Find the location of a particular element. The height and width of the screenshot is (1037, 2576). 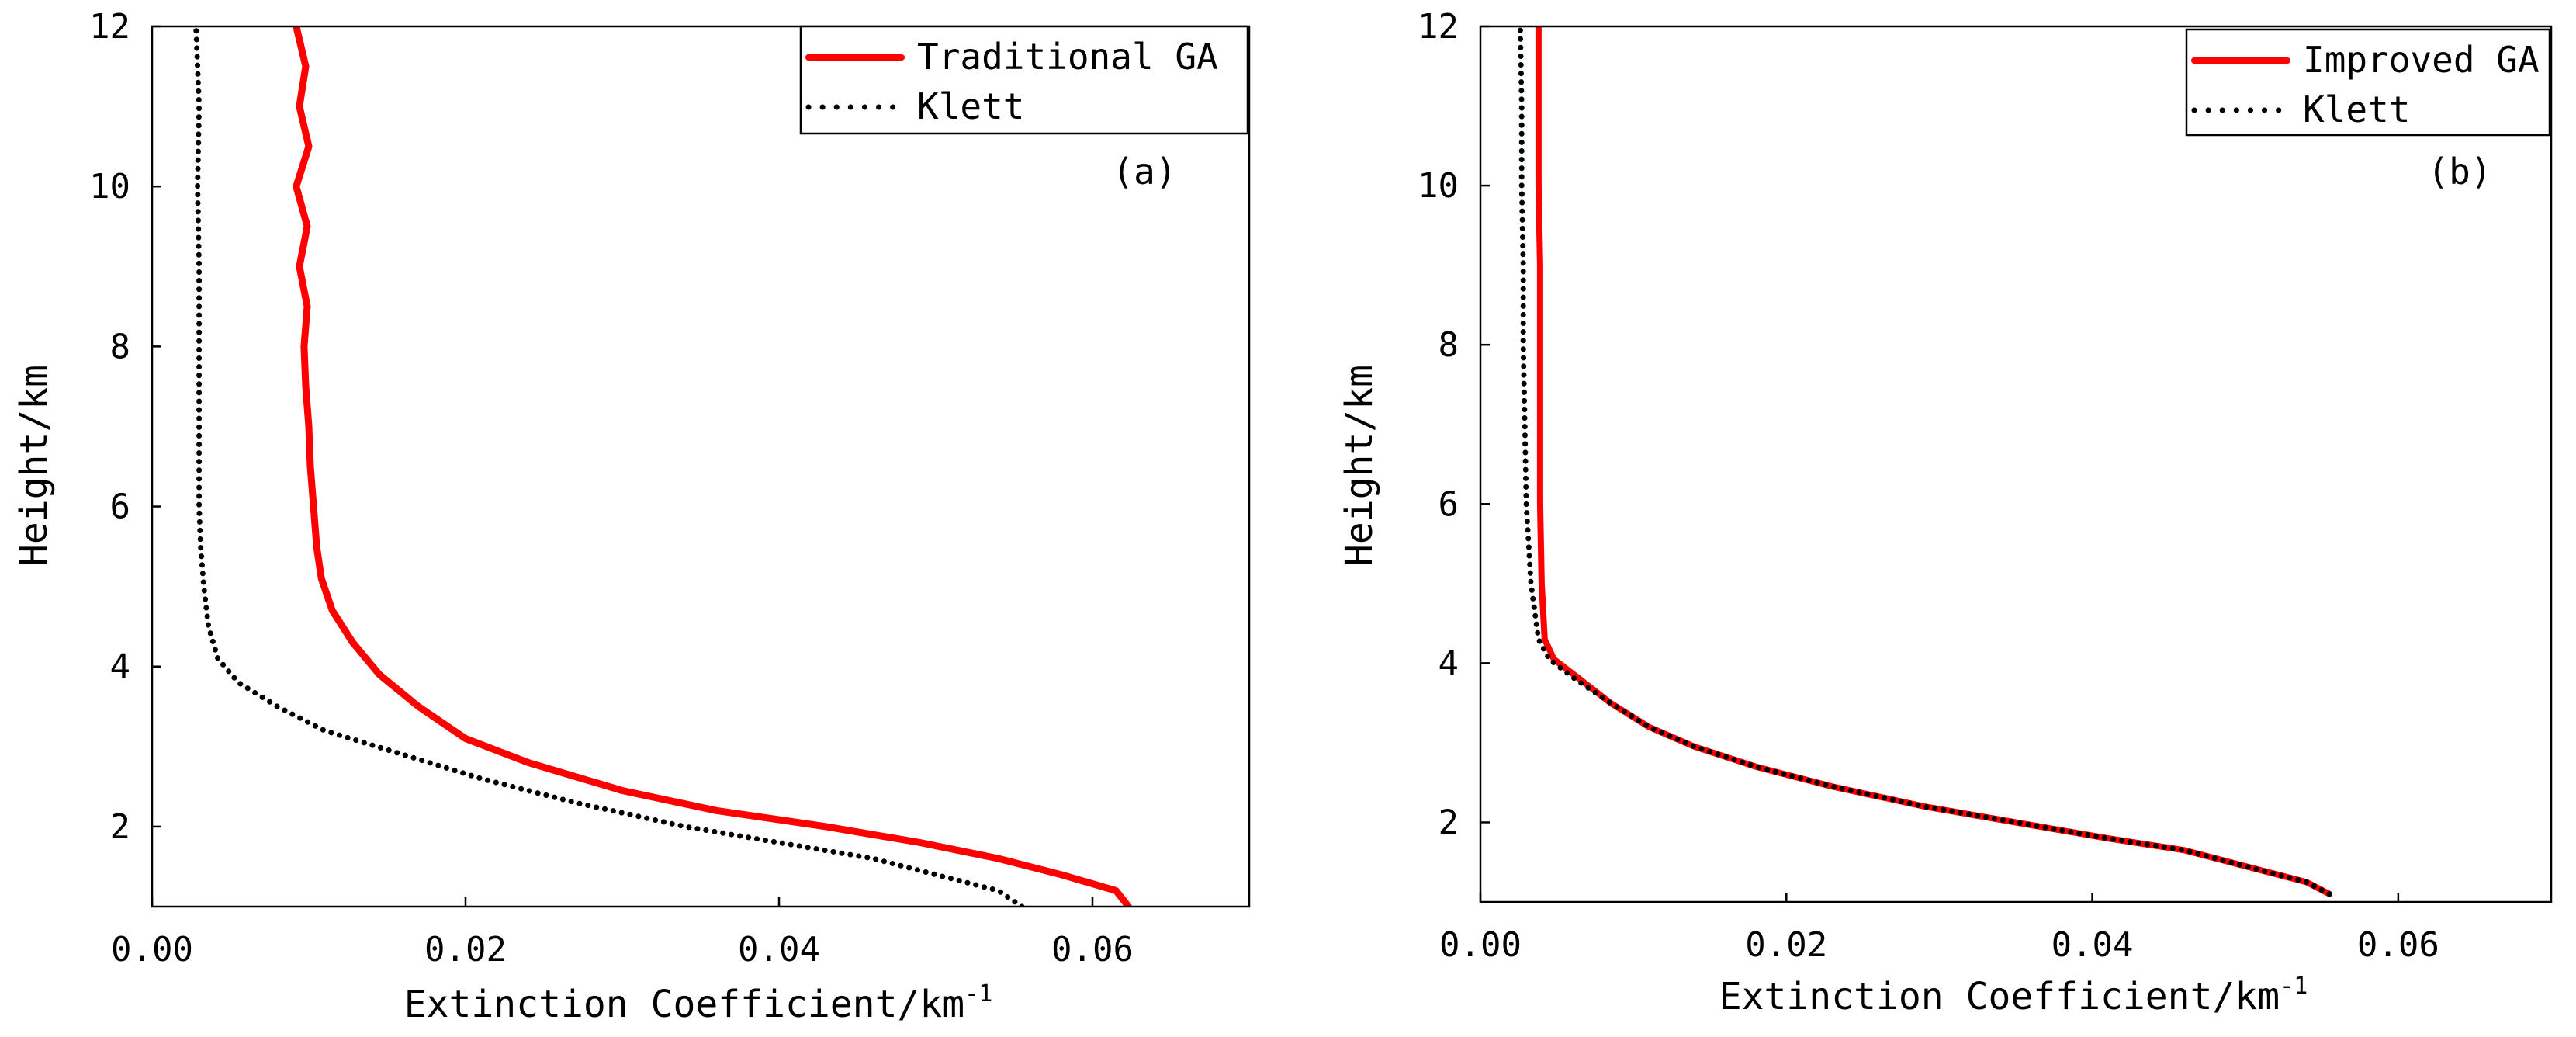

legend: Traditional GA Klett is located at coordinates (1024, 80).